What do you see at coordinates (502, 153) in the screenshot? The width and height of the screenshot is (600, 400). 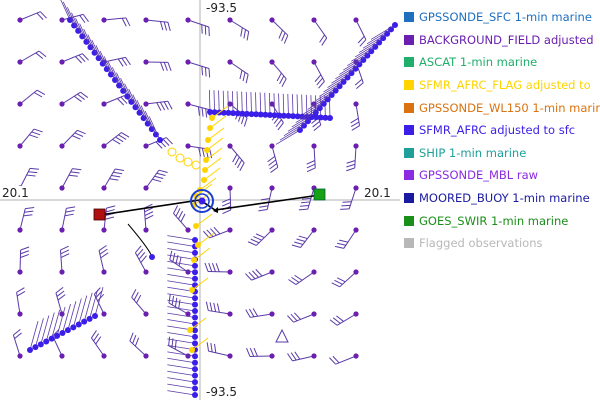 I see `legend-item: SHIP 1-min marine` at bounding box center [502, 153].